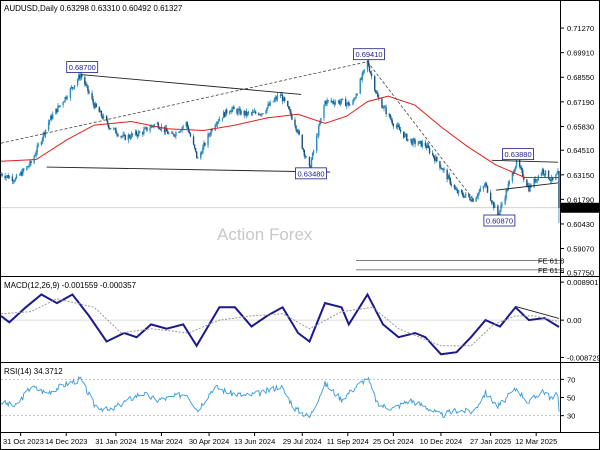 The image size is (600, 450). What do you see at coordinates (580, 224) in the screenshot?
I see `y-tick-label: 0.60430` at bounding box center [580, 224].